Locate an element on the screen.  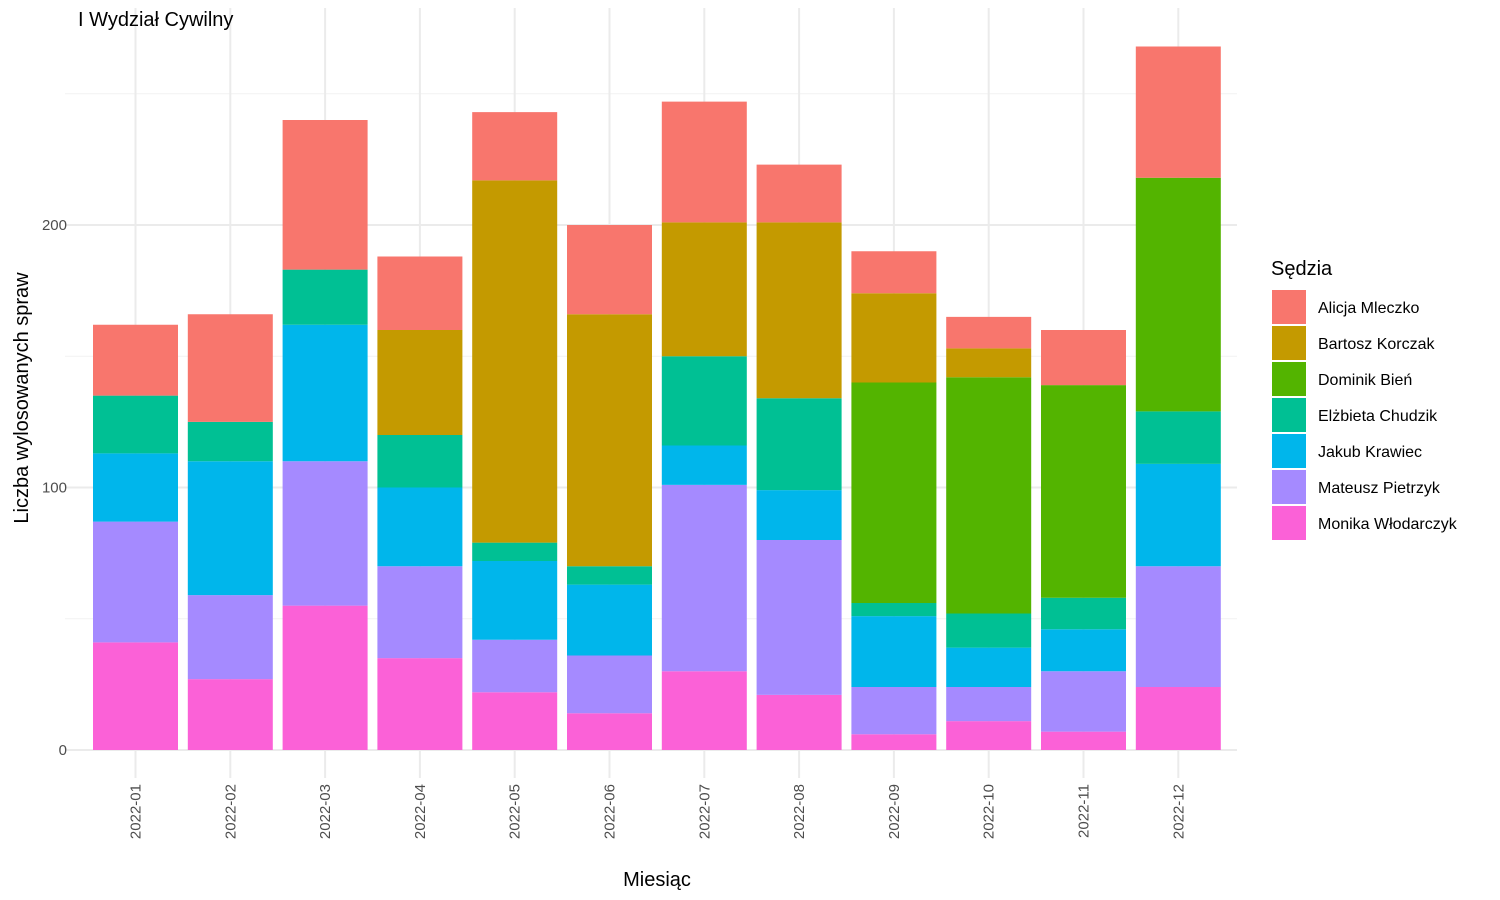
x-tick-label: 2022-08 is located at coordinates (799, 811).